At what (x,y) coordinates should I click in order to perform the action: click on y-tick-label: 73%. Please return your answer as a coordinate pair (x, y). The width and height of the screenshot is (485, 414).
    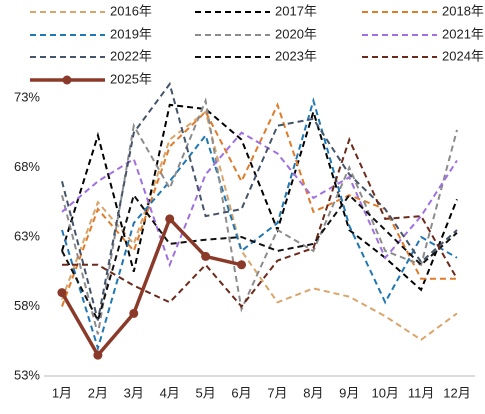
    Looking at the image, I should click on (27, 96).